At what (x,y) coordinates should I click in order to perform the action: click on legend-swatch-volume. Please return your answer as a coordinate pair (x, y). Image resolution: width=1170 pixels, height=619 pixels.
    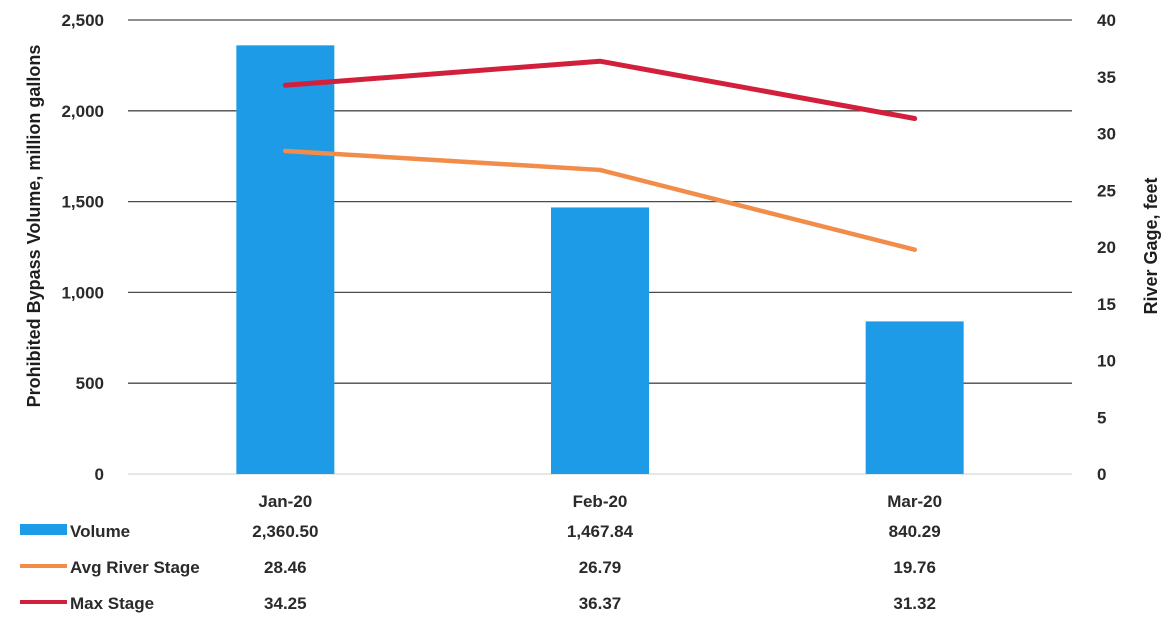
    Looking at the image, I should click on (43, 529).